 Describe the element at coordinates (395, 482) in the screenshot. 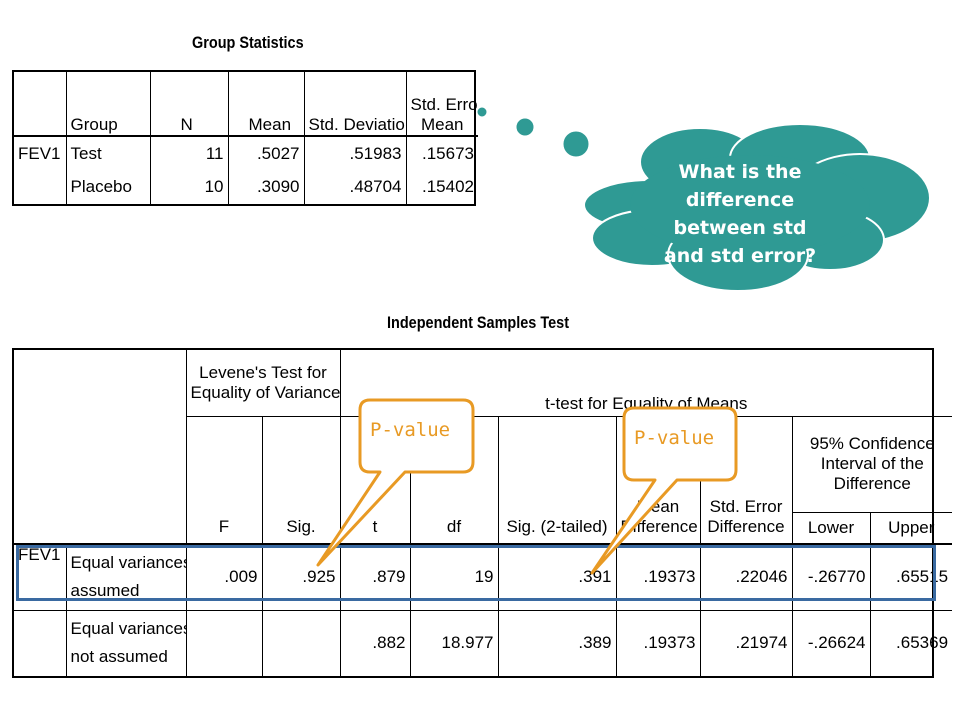

I see `callout-left` at that location.